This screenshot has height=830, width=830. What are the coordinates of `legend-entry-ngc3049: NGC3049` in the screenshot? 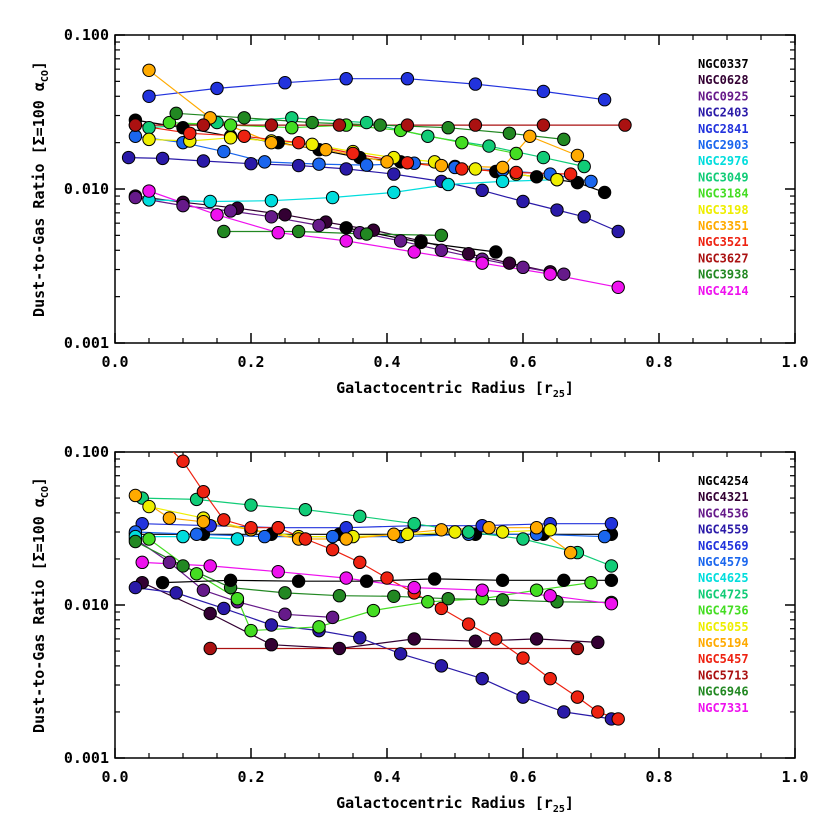 It's located at (723, 177).